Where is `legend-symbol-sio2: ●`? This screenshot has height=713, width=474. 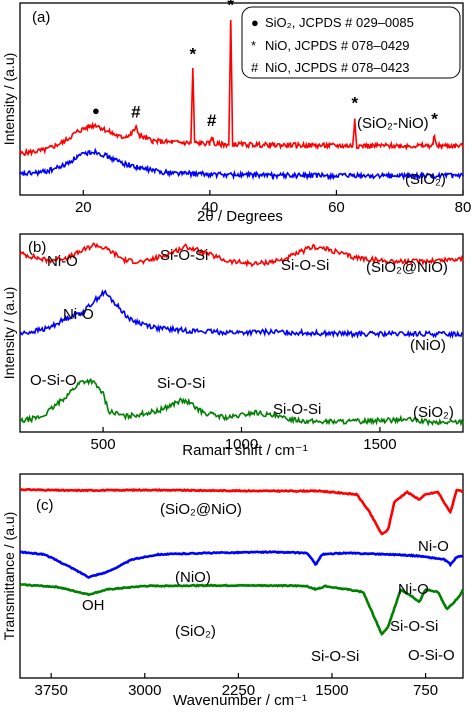
legend-symbol-sio2: ● is located at coordinates (255, 22).